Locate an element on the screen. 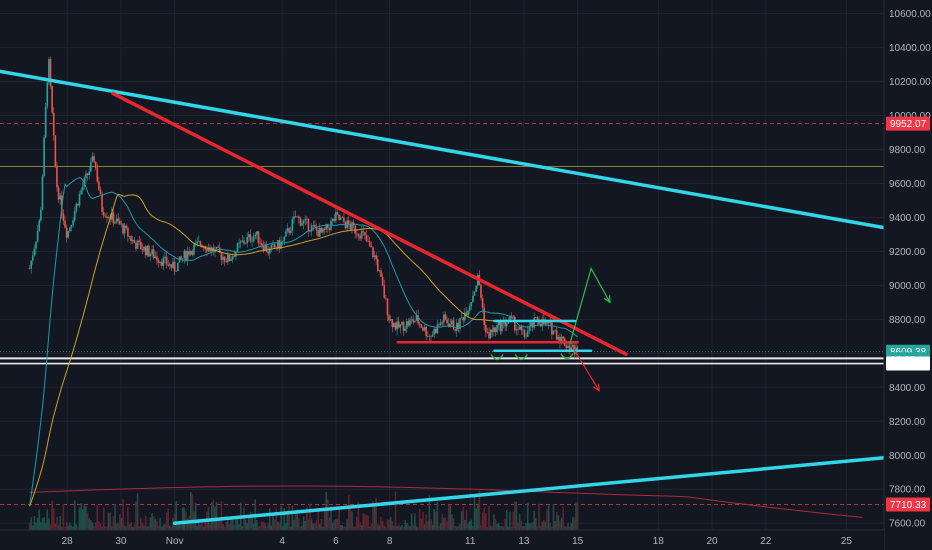  scenario-arrows is located at coordinates (590, 329).